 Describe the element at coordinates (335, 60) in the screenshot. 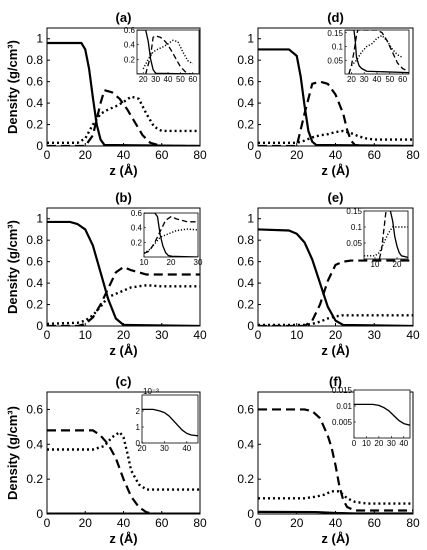

I see `inset-y-tick-label: 0.05` at that location.